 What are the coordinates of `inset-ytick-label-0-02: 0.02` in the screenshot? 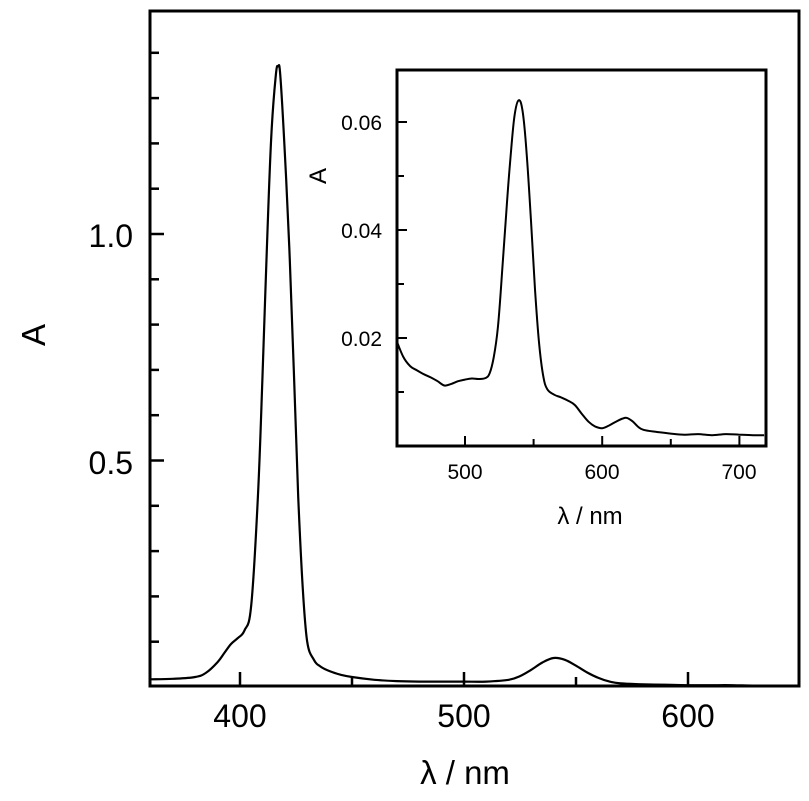 It's located at (361, 339).